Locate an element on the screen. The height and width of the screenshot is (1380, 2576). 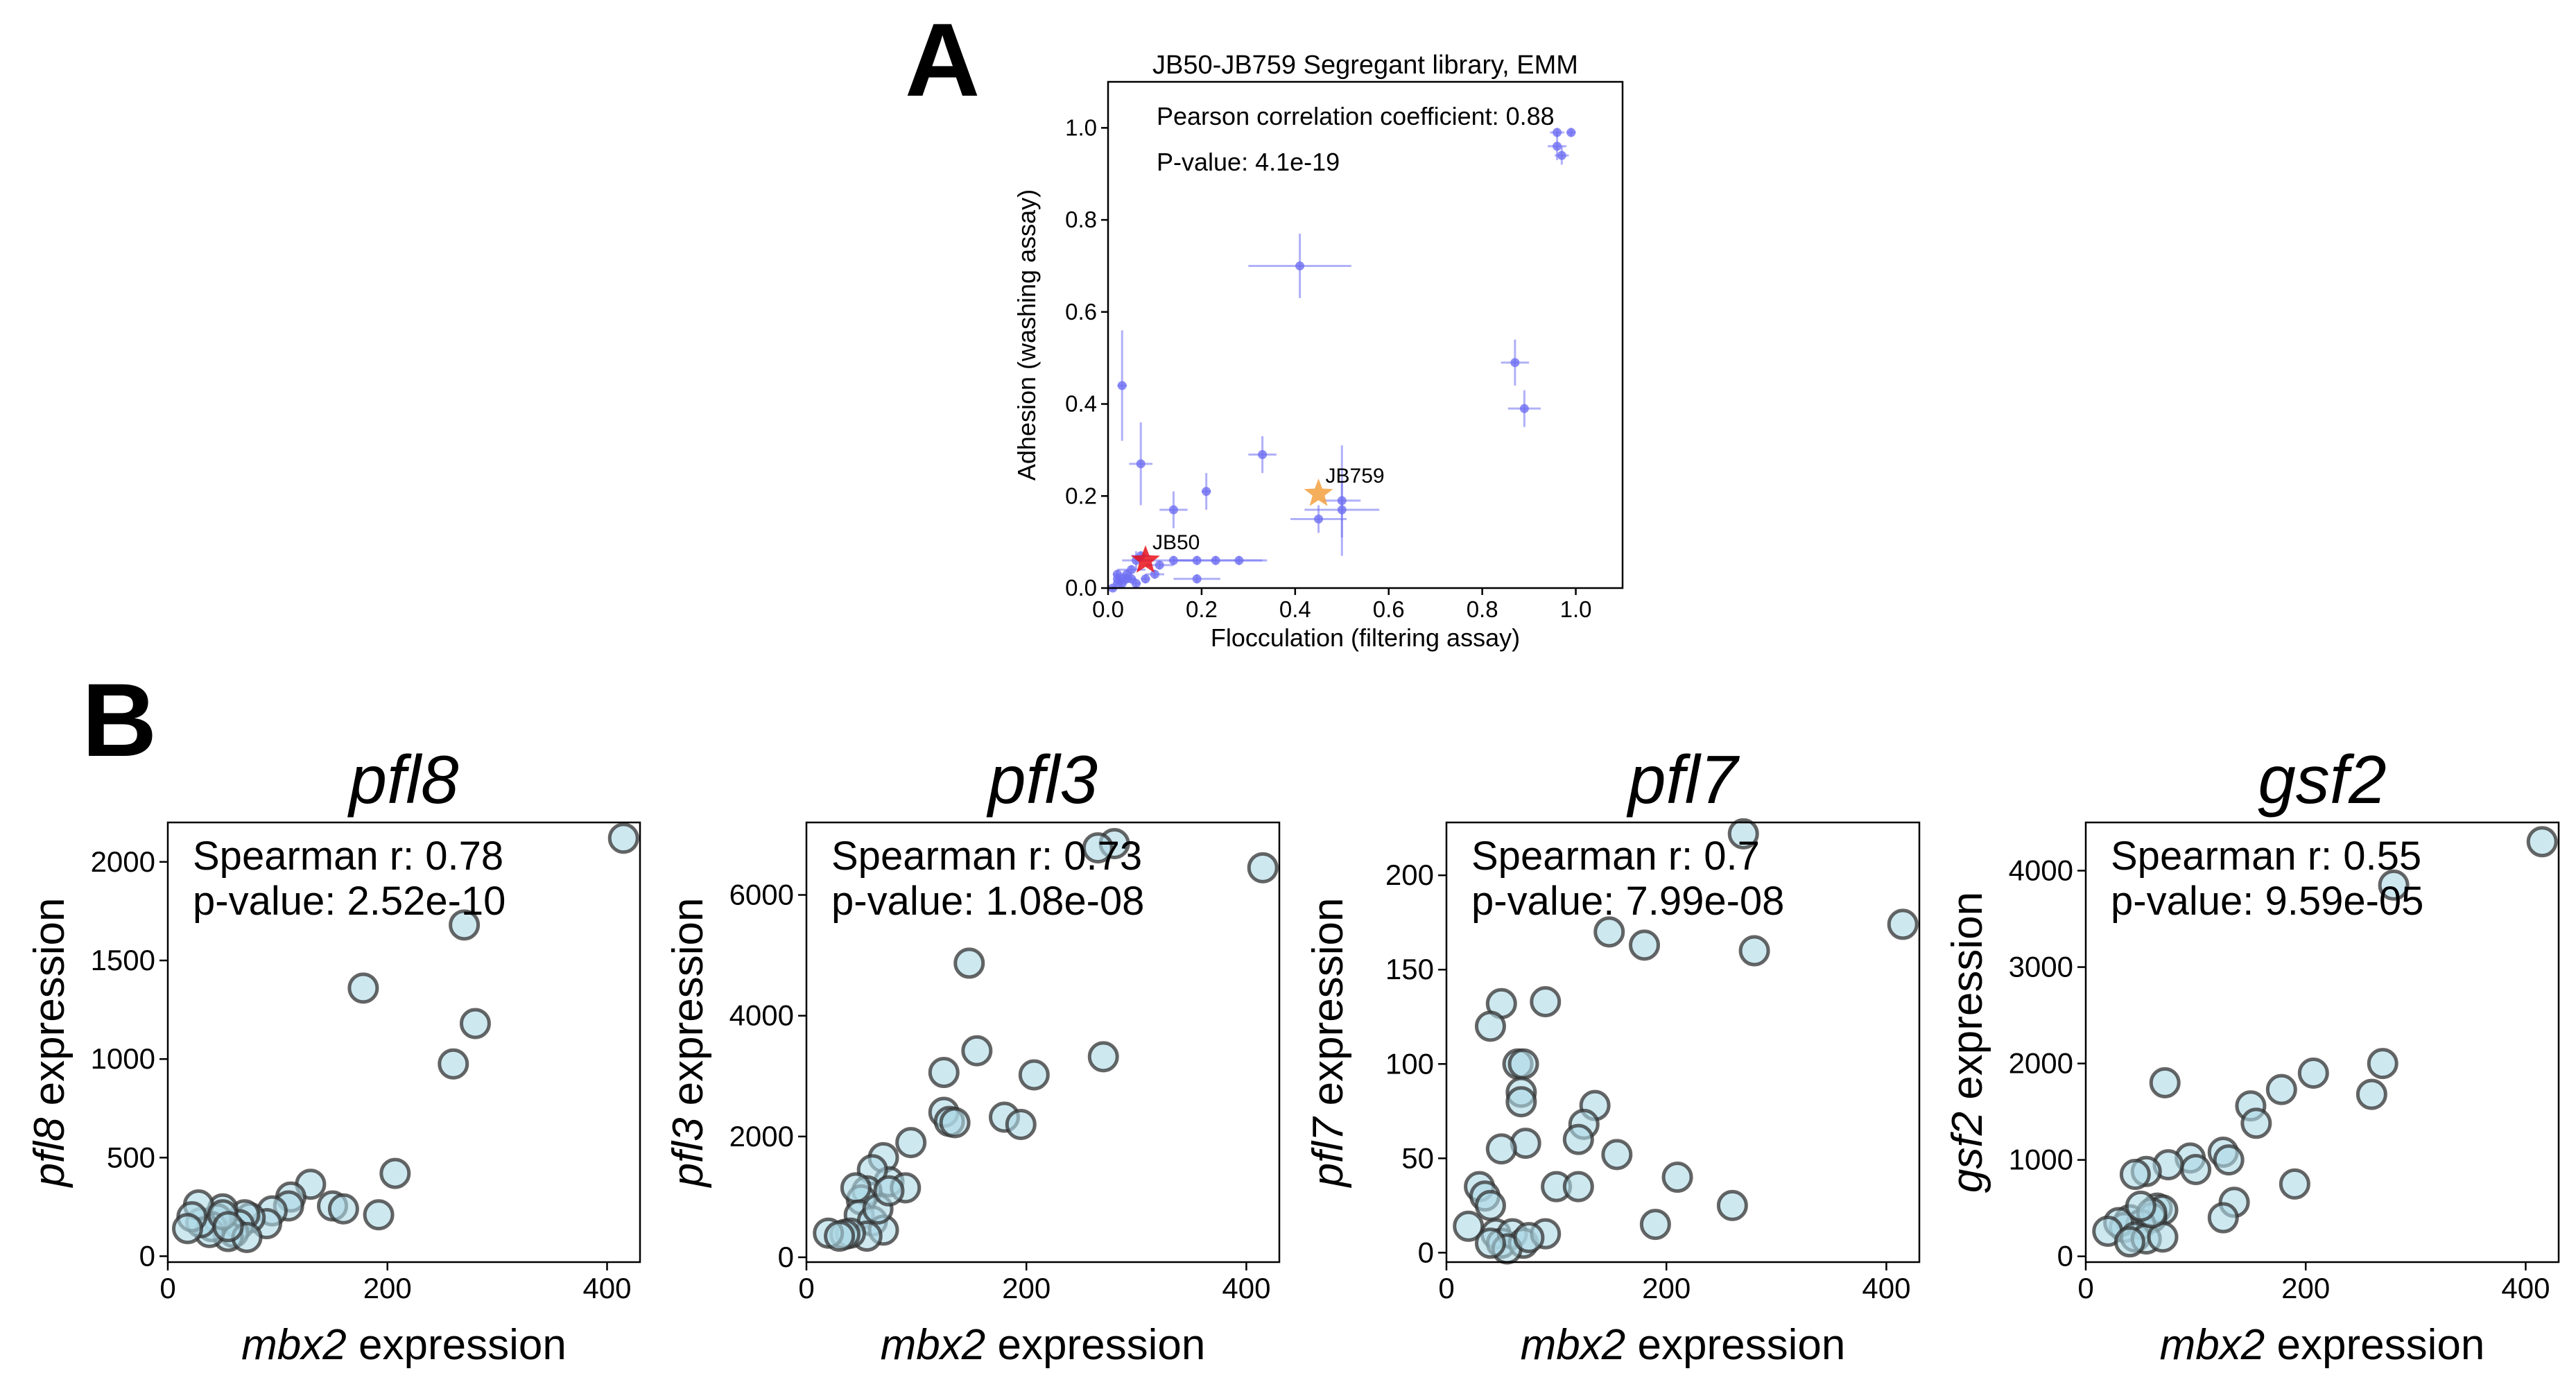
gsf2-xlabel-gene: mbx2 is located at coordinates (2212, 1345).